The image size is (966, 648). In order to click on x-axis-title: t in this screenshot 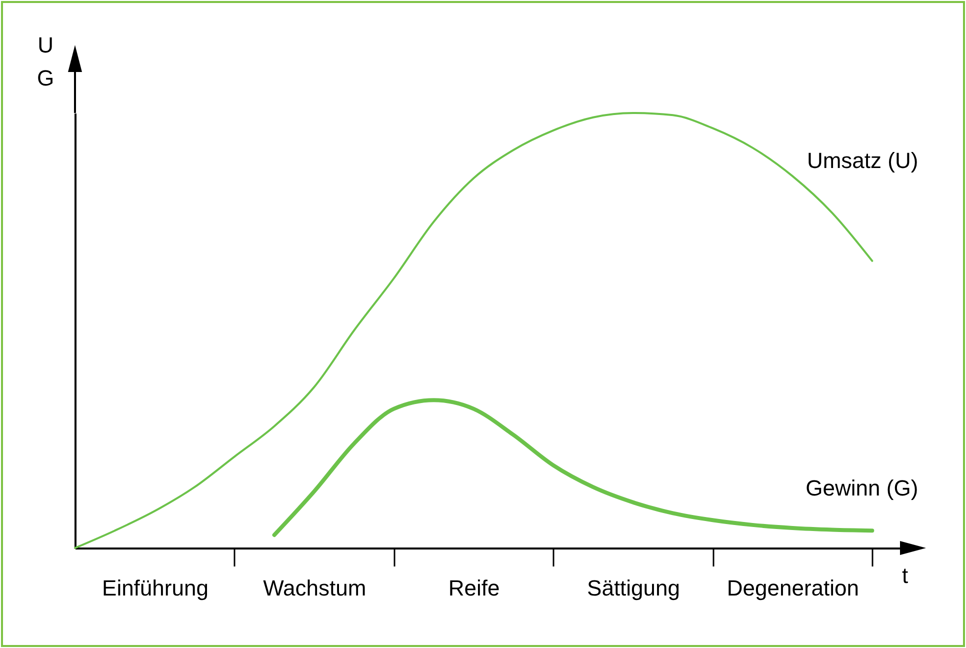, I will do `click(905, 575)`.